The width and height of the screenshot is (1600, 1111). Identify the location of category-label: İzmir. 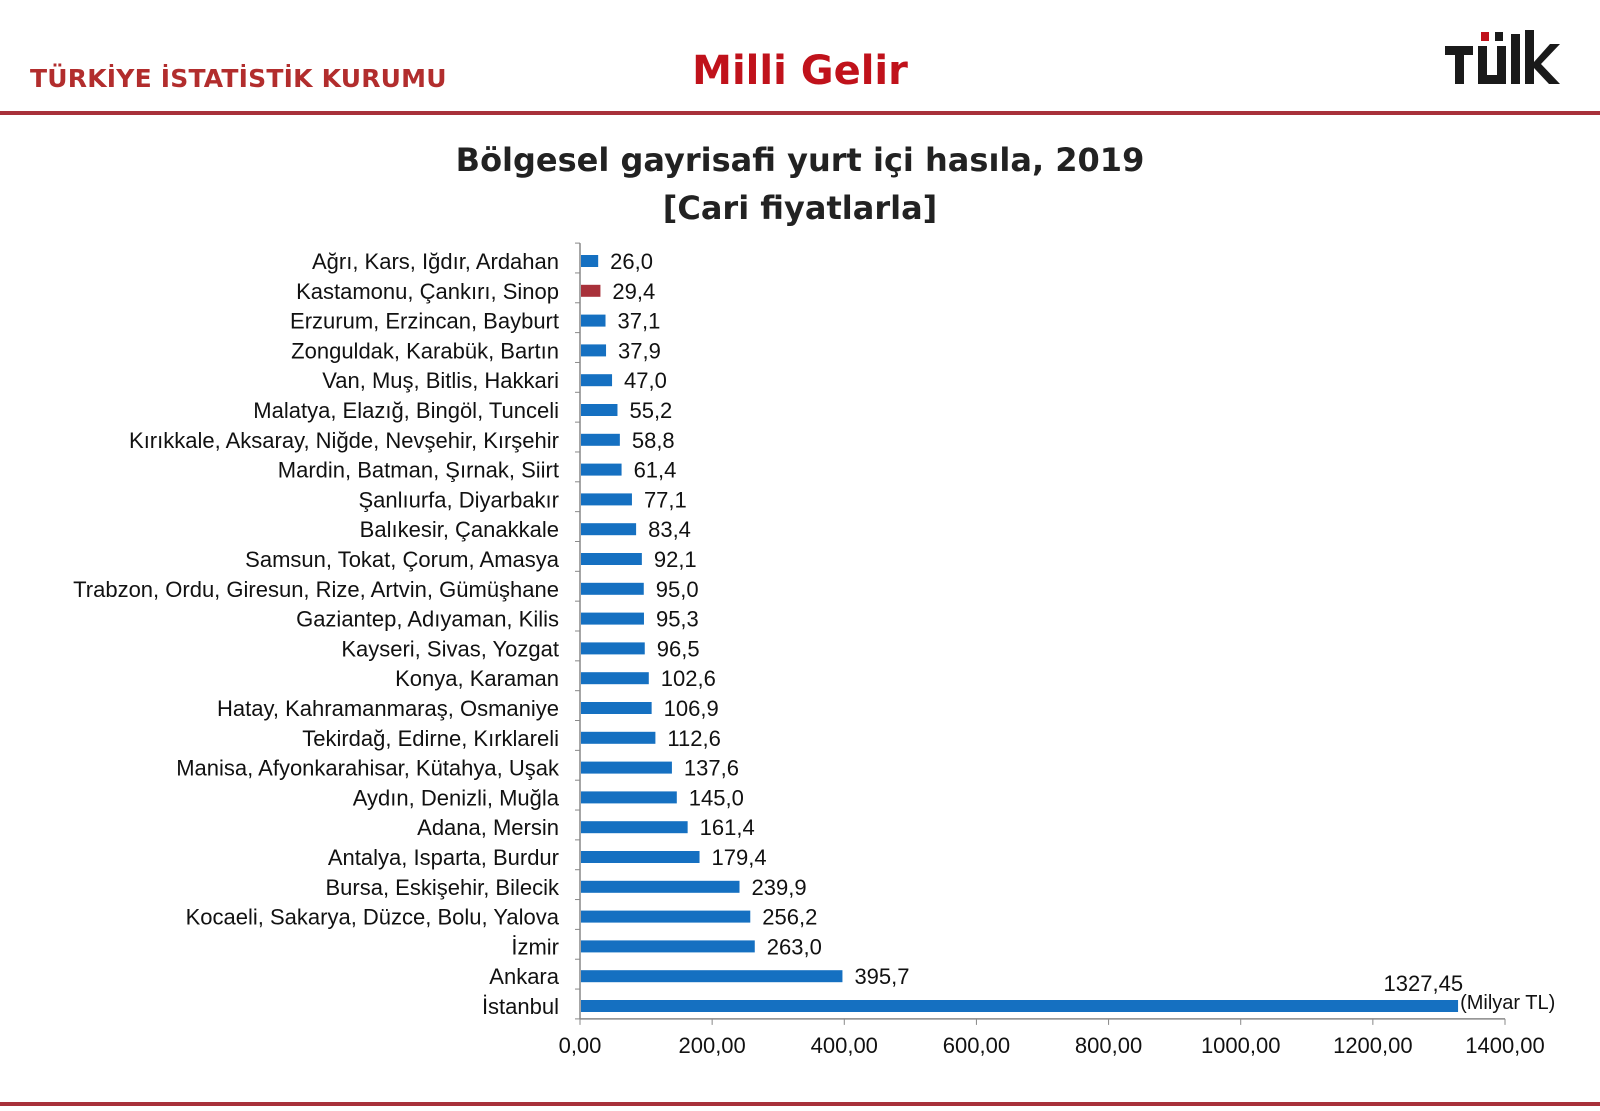
(535, 946).